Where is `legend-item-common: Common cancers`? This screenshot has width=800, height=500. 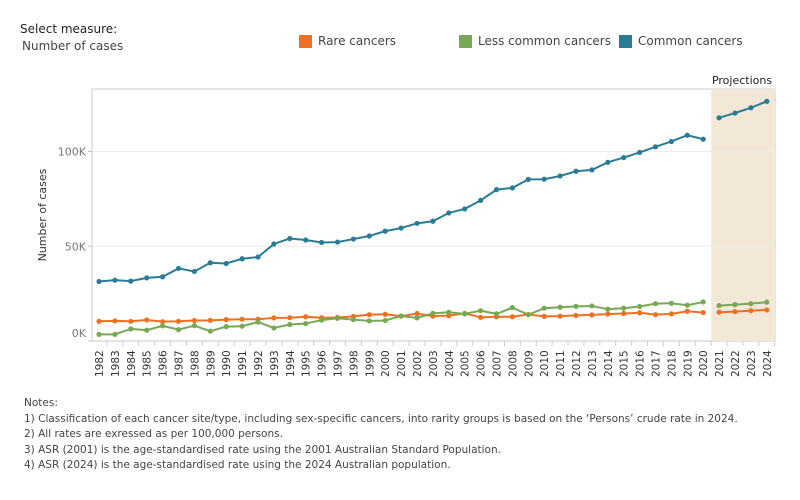 legend-item-common: Common cancers is located at coordinates (681, 41).